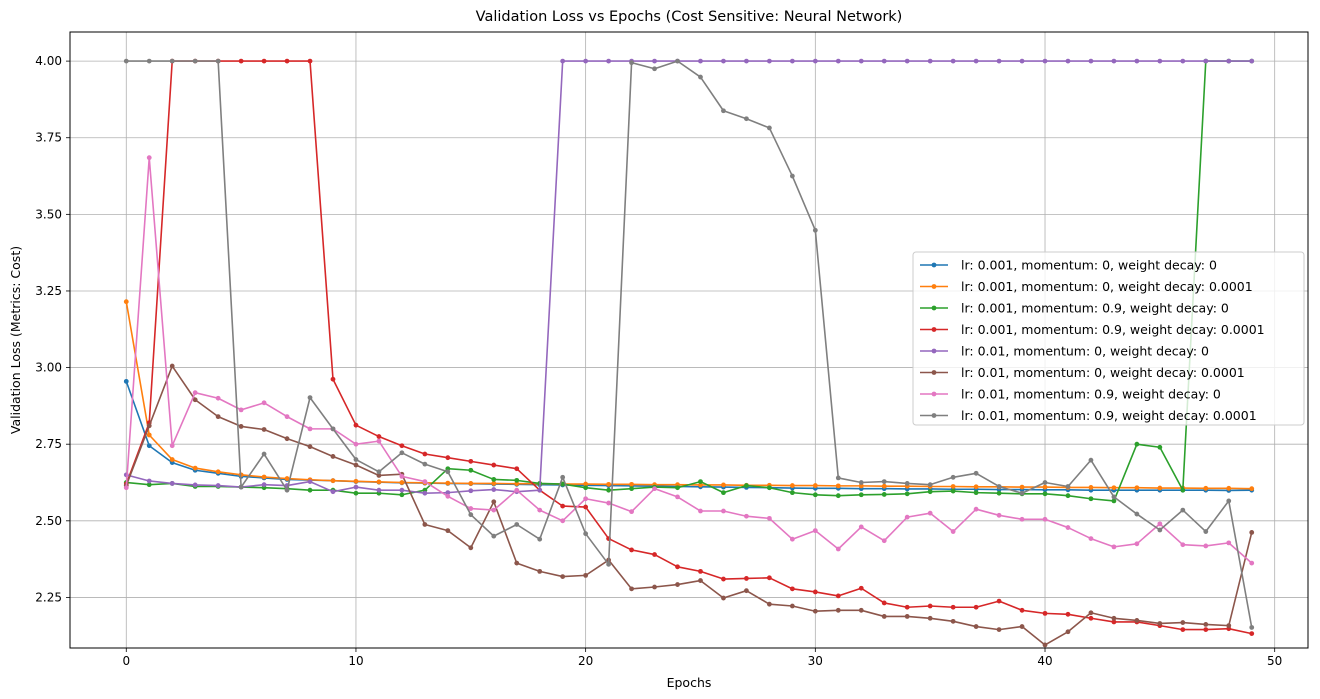 Image resolution: width=1320 pixels, height=699 pixels. I want to click on legend-item: lr: 0.001, momentum: 0, weight decay: 0, so click(1068, 265).